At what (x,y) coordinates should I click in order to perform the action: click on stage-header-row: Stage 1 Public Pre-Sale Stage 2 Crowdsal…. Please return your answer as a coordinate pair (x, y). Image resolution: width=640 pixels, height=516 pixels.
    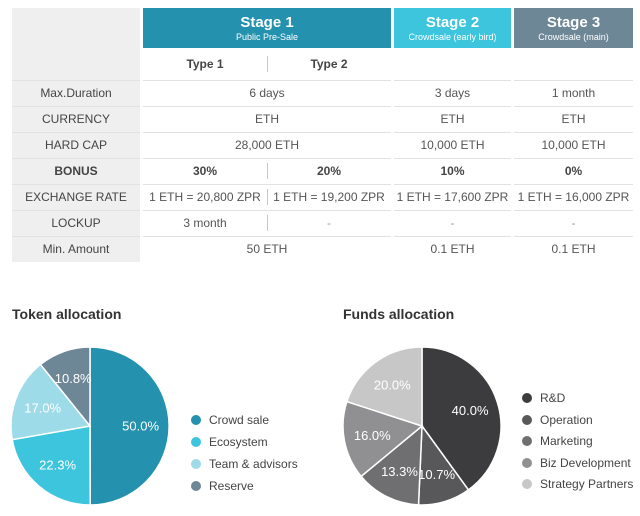
    Looking at the image, I should click on (322, 28).